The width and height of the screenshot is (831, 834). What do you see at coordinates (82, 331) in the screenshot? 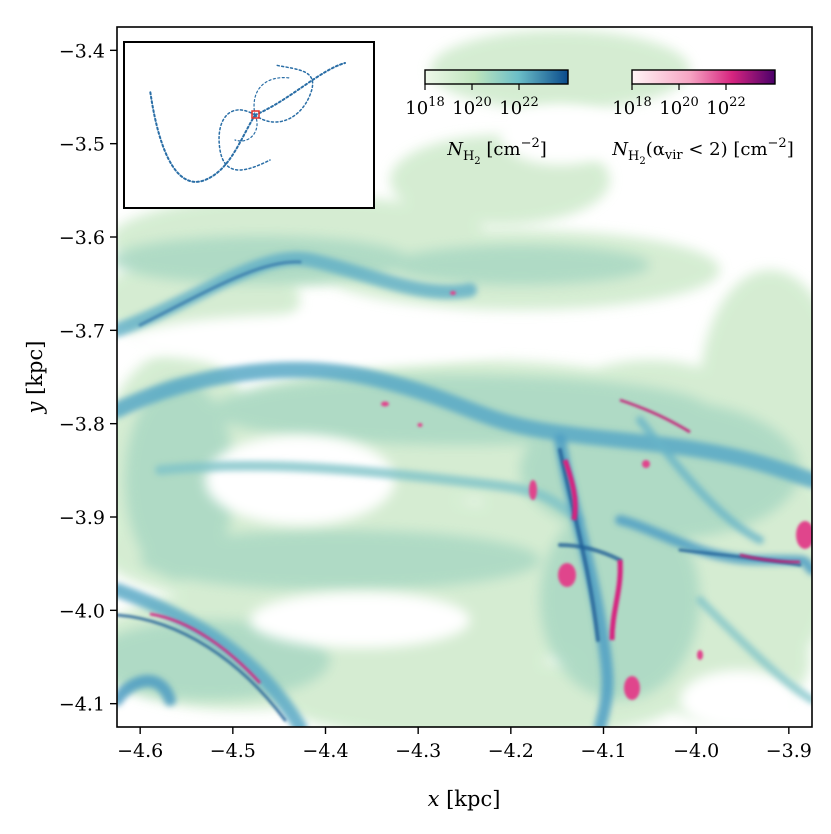
I see `y-tick-label: −3.7` at bounding box center [82, 331].